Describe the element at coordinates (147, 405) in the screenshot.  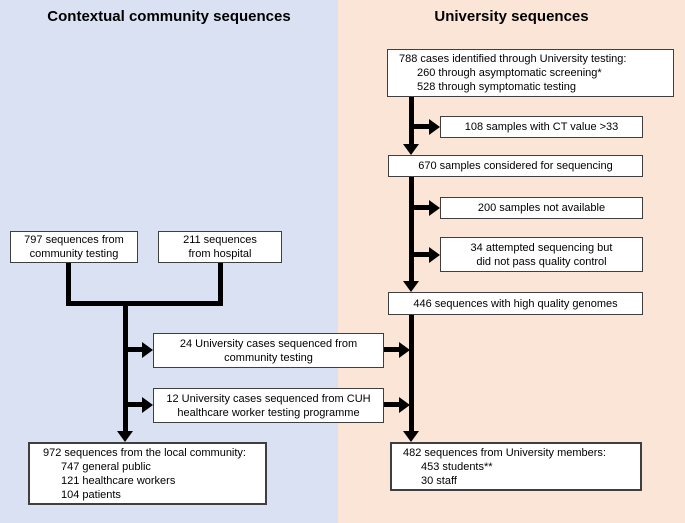
I see `arrowhead-into-uni-cuh` at that location.